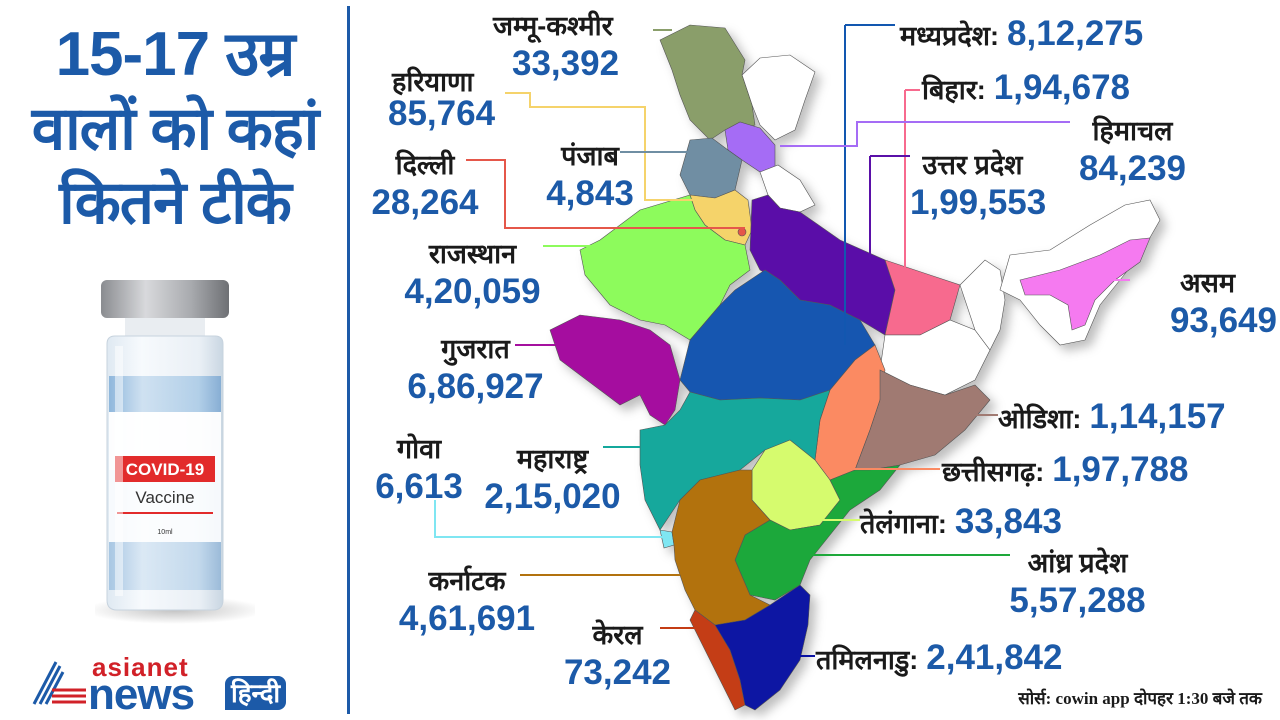 The image size is (1280, 720). What do you see at coordinates (141, 694) in the screenshot?
I see `logo-news-text: news` at bounding box center [141, 694].